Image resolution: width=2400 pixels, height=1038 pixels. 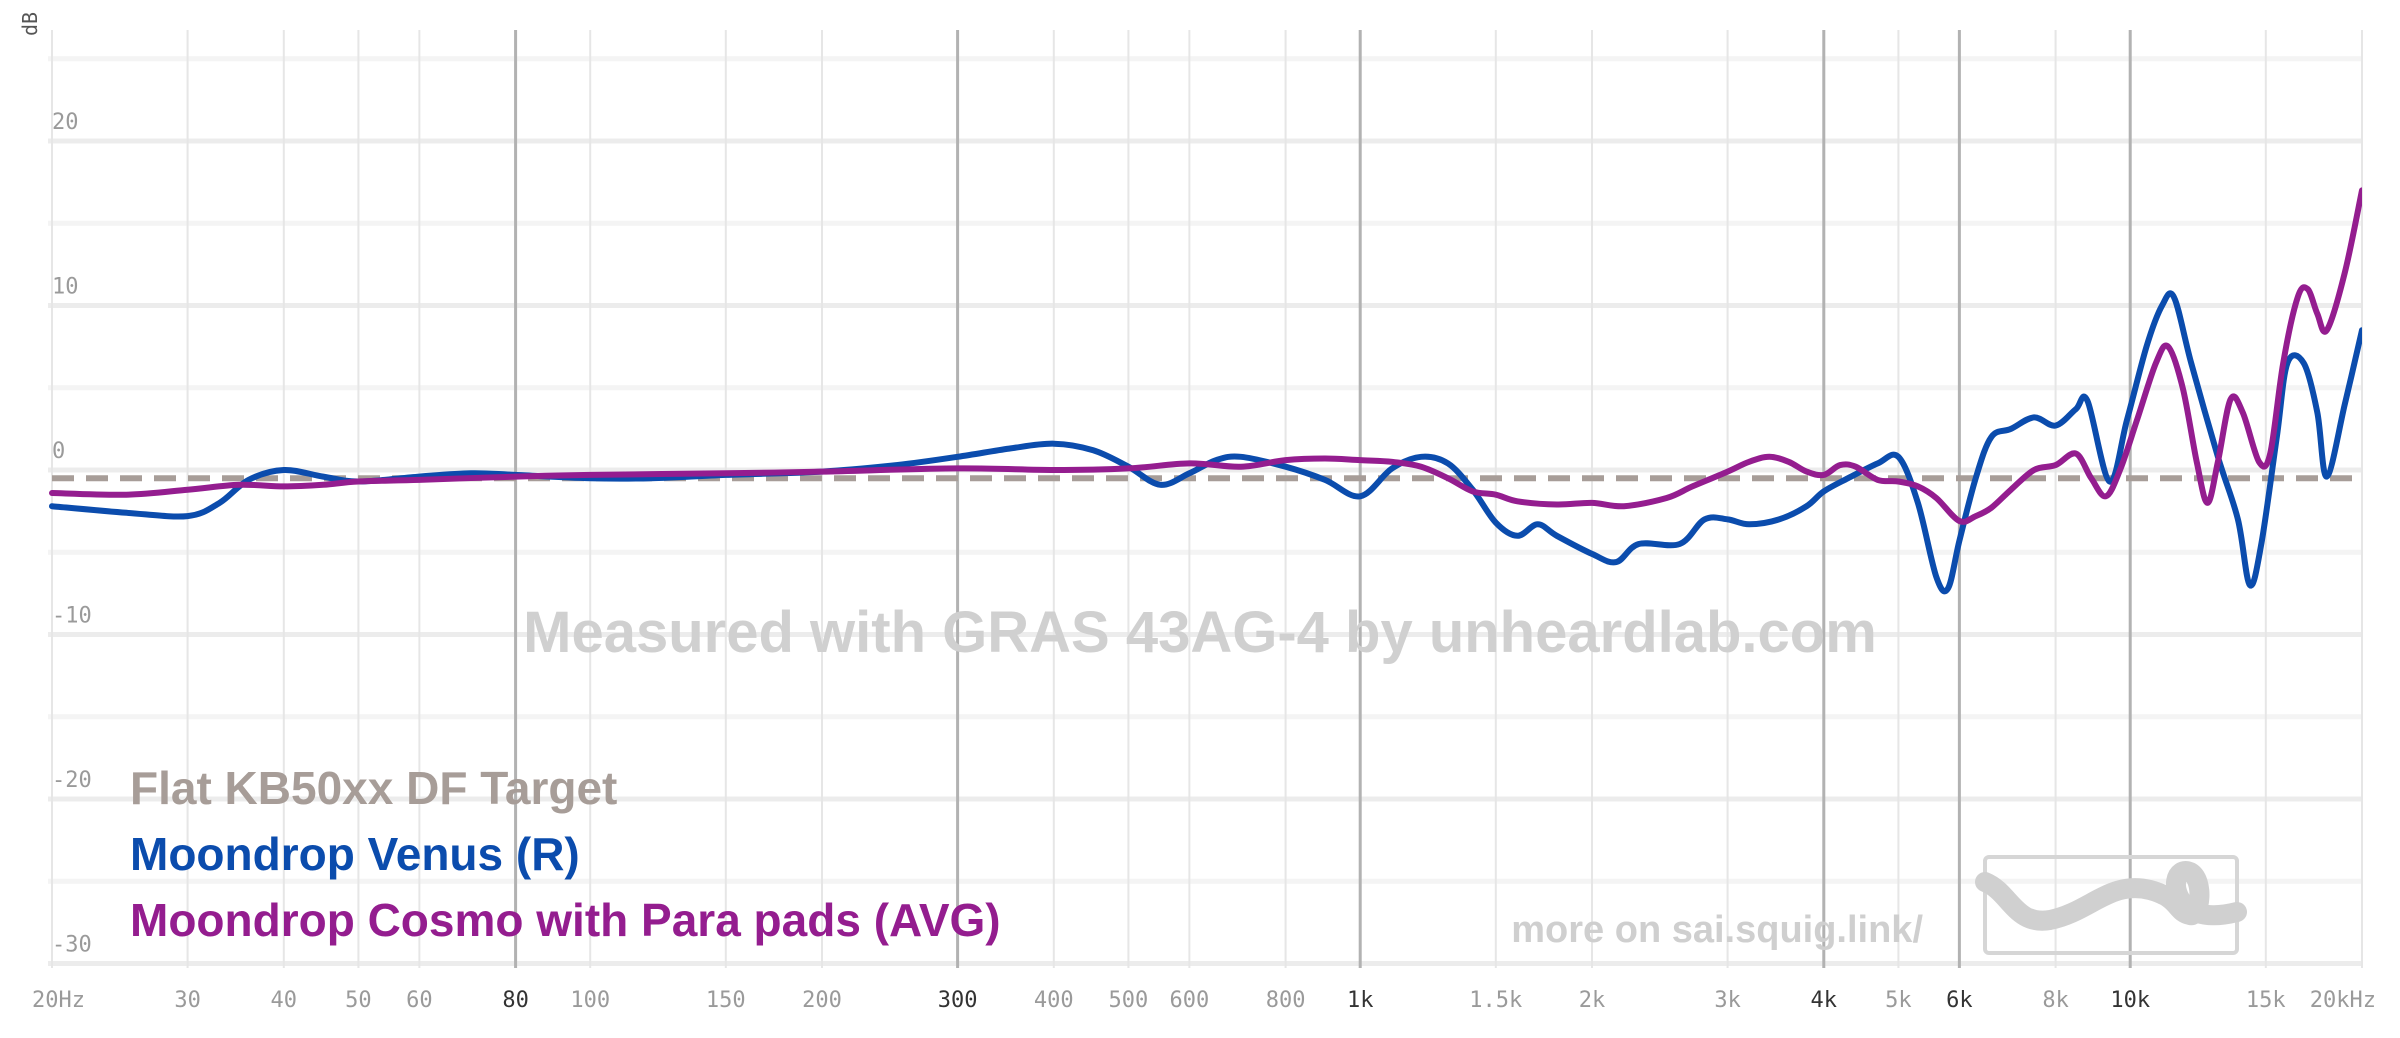 What do you see at coordinates (2055, 1000) in the screenshot?
I see `x-tick-label: 8k` at bounding box center [2055, 1000].